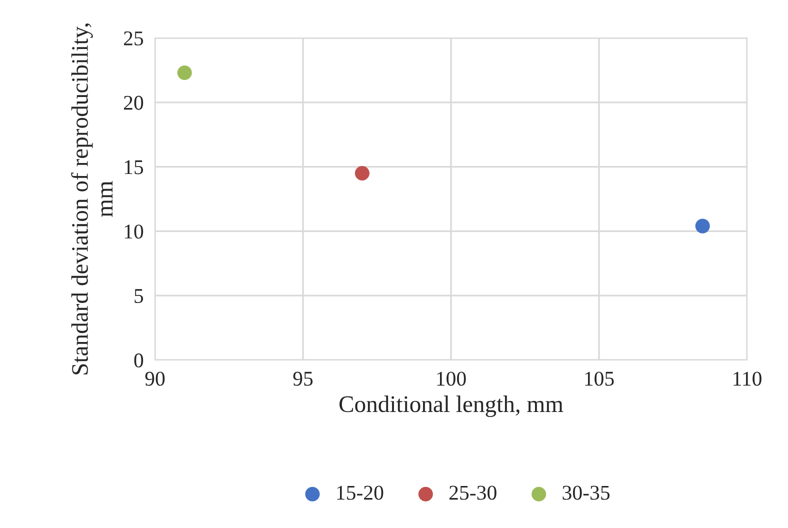 This screenshot has width=788, height=528. Describe the element at coordinates (134, 38) in the screenshot. I see `y-tick-label: 25` at that location.